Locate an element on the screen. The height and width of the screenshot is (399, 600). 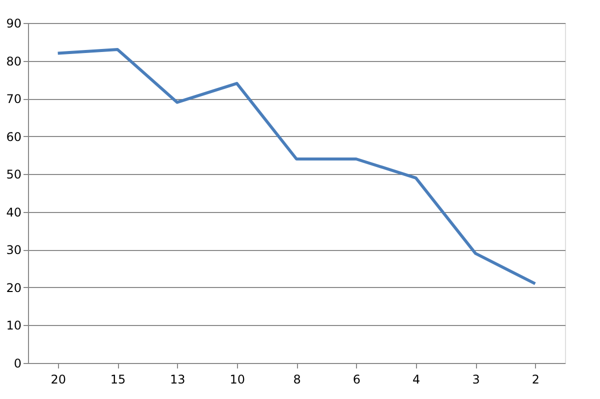
x-tick-label: 10 is located at coordinates (237, 379).